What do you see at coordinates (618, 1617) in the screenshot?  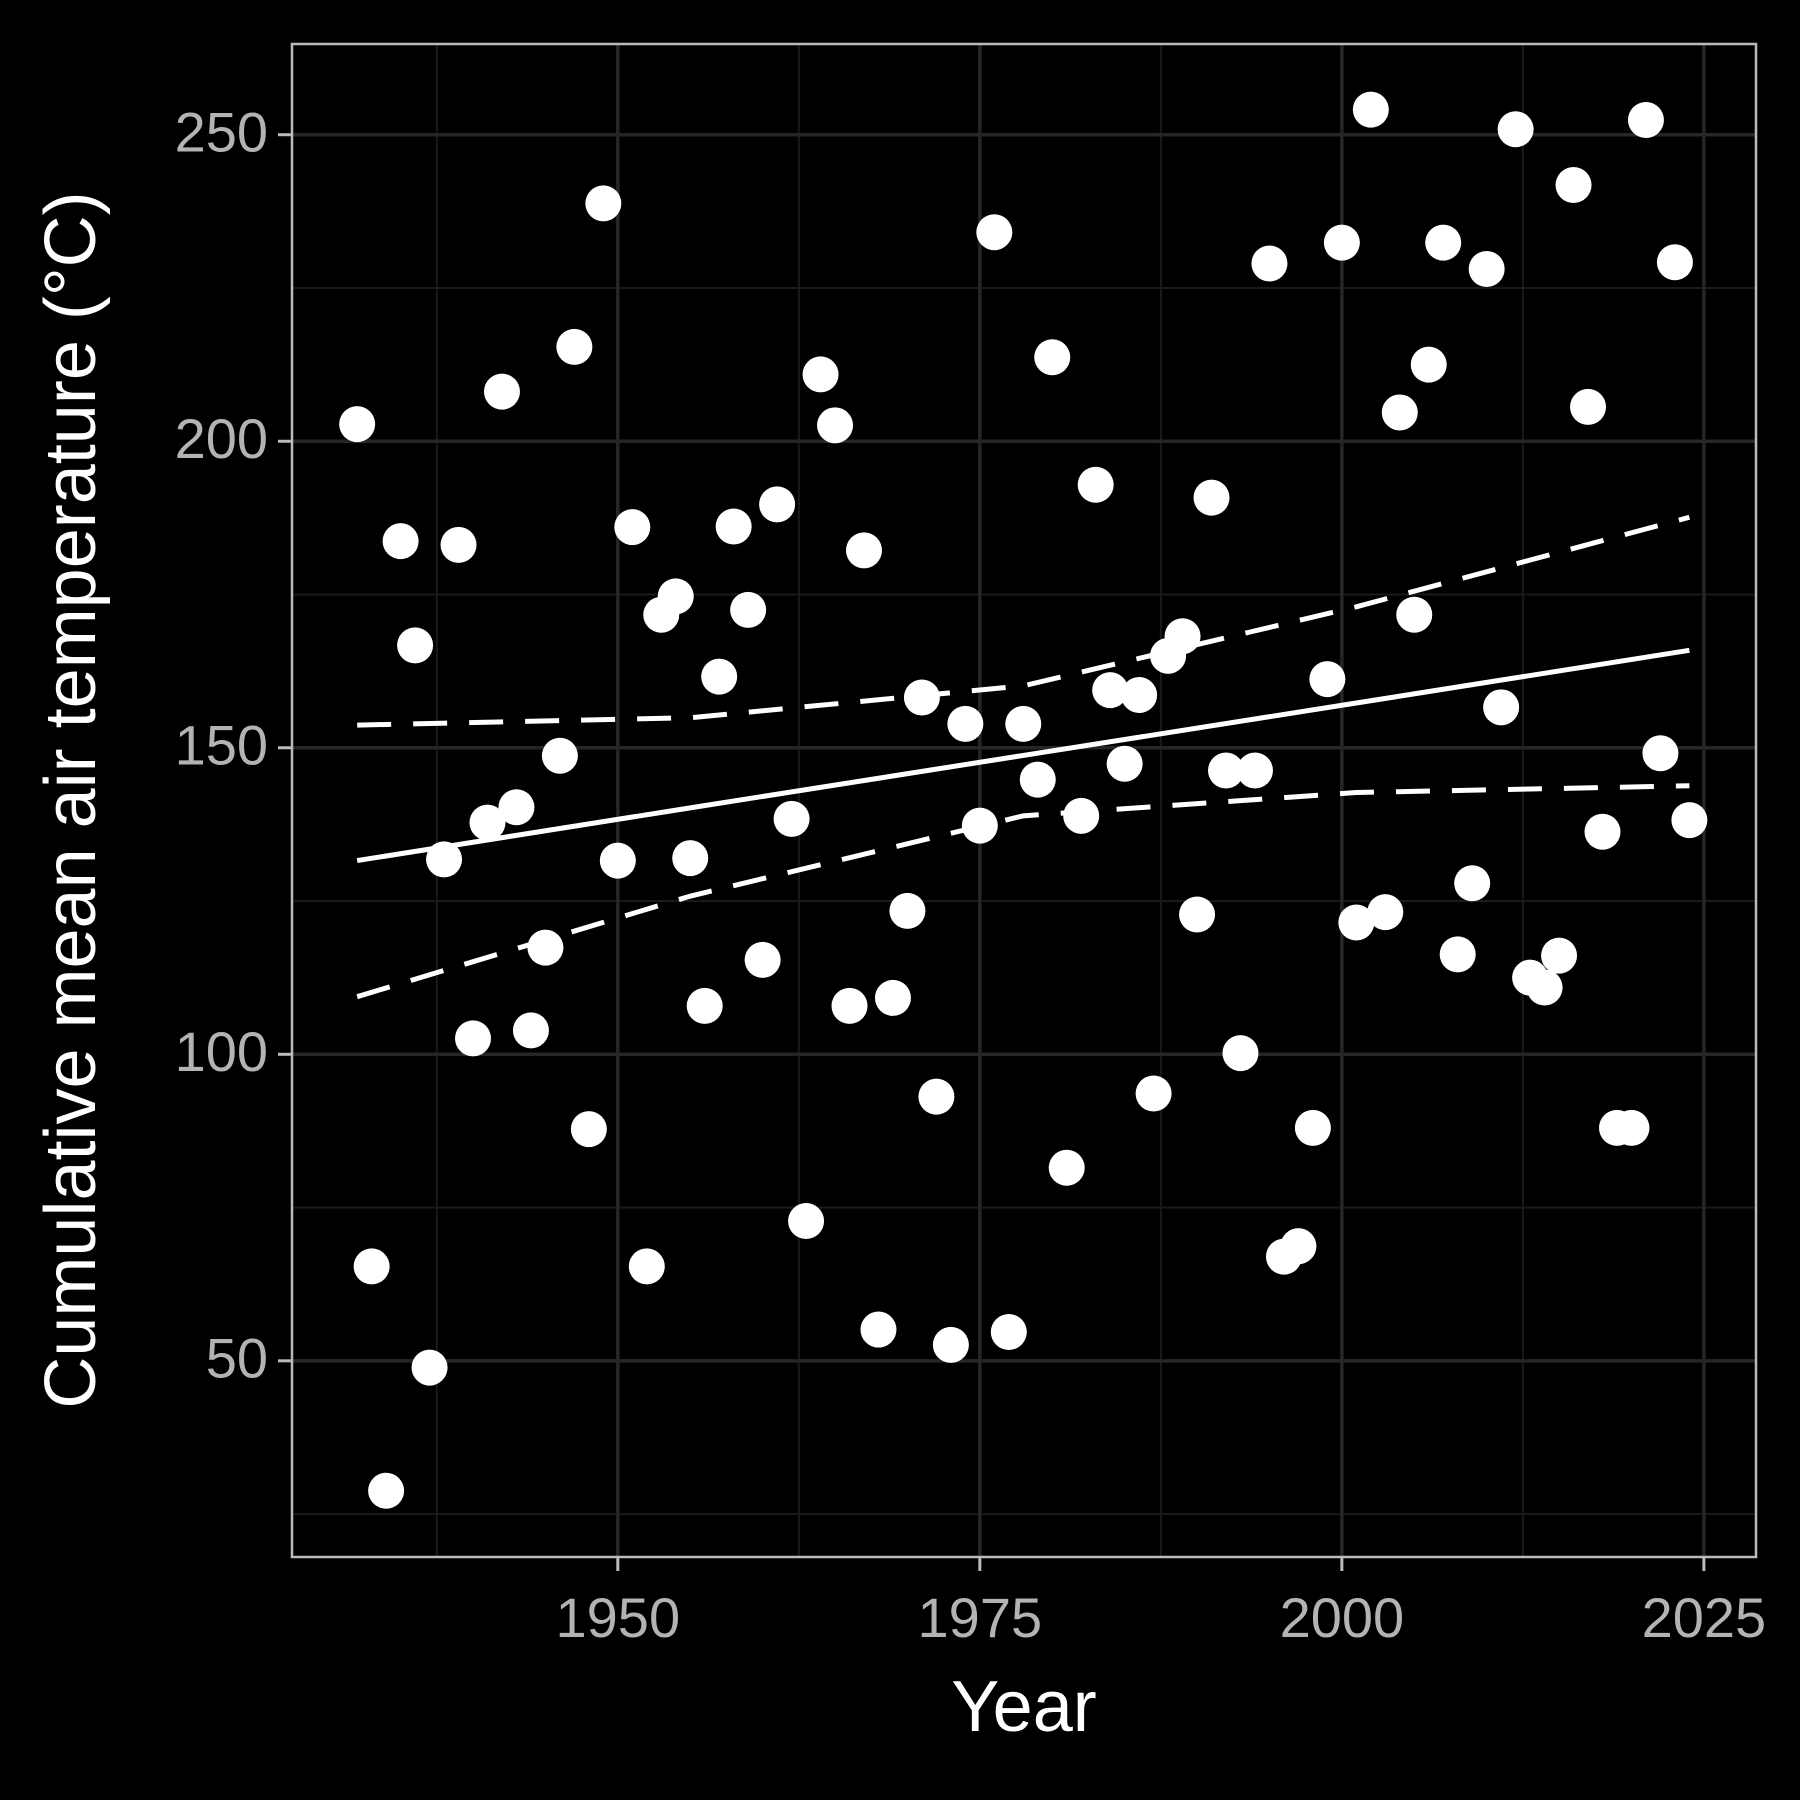 I see `x-tick-label: 1950` at bounding box center [618, 1617].